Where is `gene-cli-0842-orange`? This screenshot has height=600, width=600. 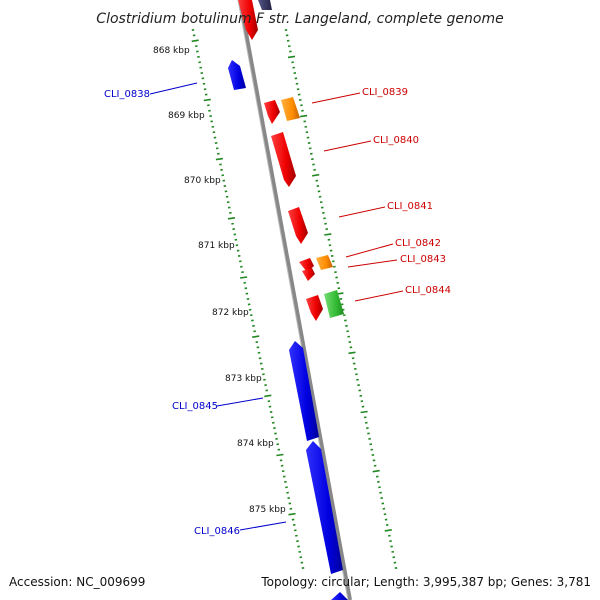 gene-cli-0842-orange is located at coordinates (324, 262).